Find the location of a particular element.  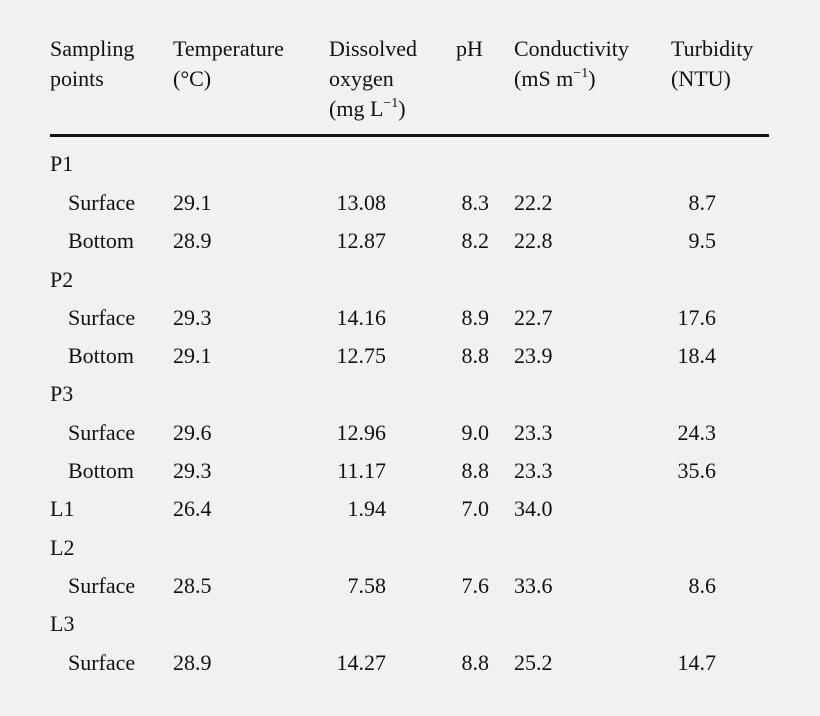

cell-turbidity: 8.6 is located at coordinates (702, 585).